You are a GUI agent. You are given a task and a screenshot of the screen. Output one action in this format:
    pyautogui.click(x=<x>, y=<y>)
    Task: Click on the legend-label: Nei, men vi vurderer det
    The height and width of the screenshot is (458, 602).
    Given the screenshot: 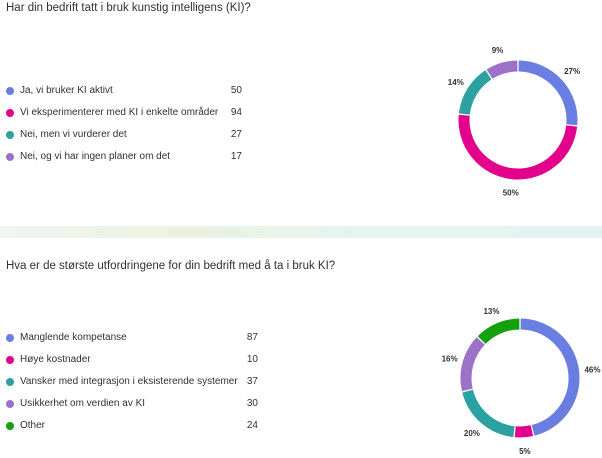 What is the action you would take?
    pyautogui.click(x=73, y=134)
    